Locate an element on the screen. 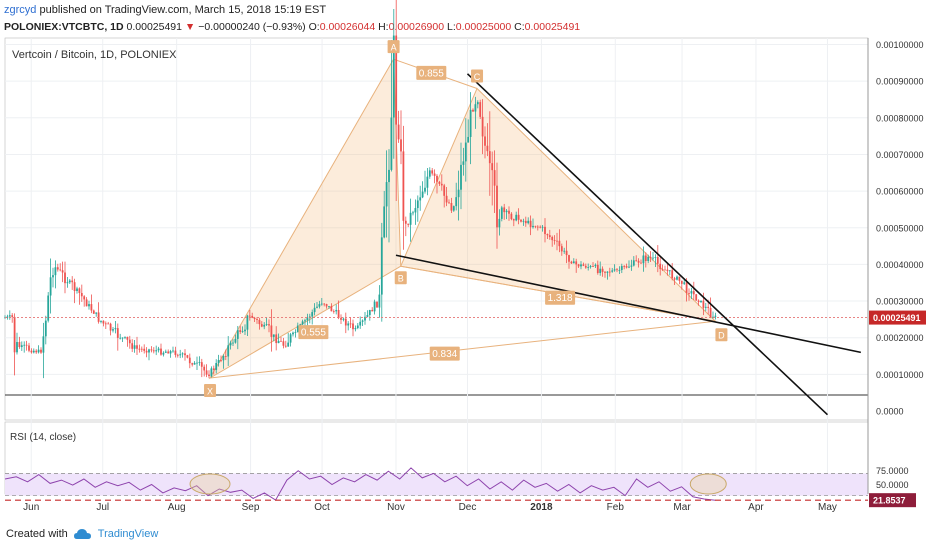 The image size is (932, 550). x-tick-label: Feb is located at coordinates (616, 507).